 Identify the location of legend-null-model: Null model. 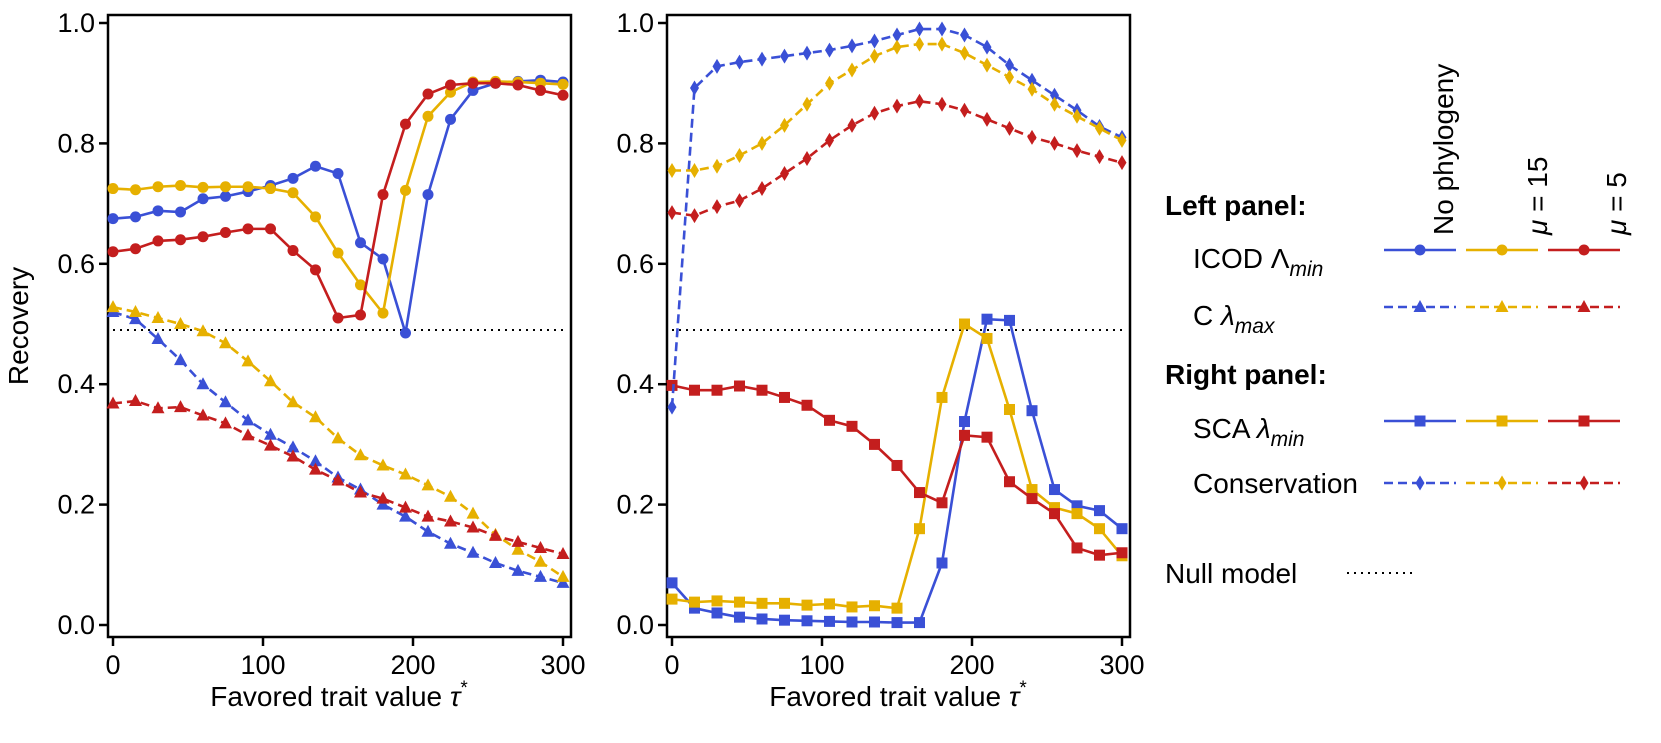
(1231, 573).